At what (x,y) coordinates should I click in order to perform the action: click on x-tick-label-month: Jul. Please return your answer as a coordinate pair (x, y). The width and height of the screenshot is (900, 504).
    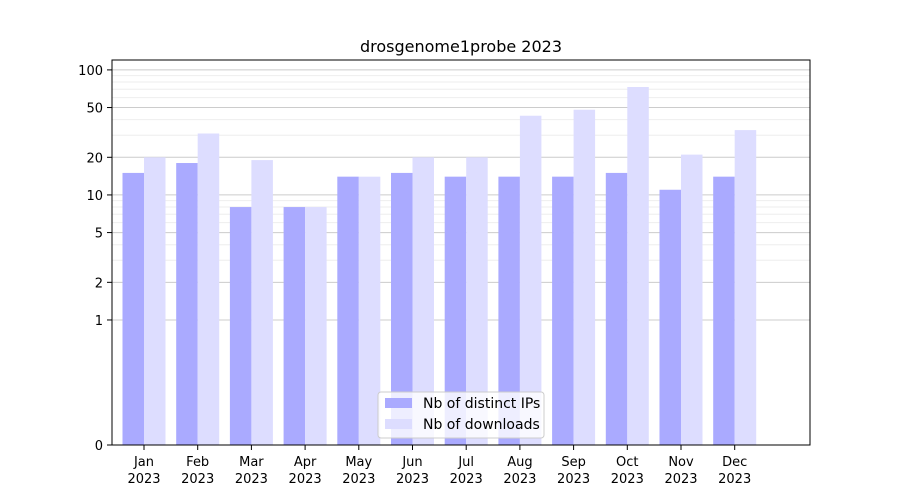
    Looking at the image, I should click on (465, 462).